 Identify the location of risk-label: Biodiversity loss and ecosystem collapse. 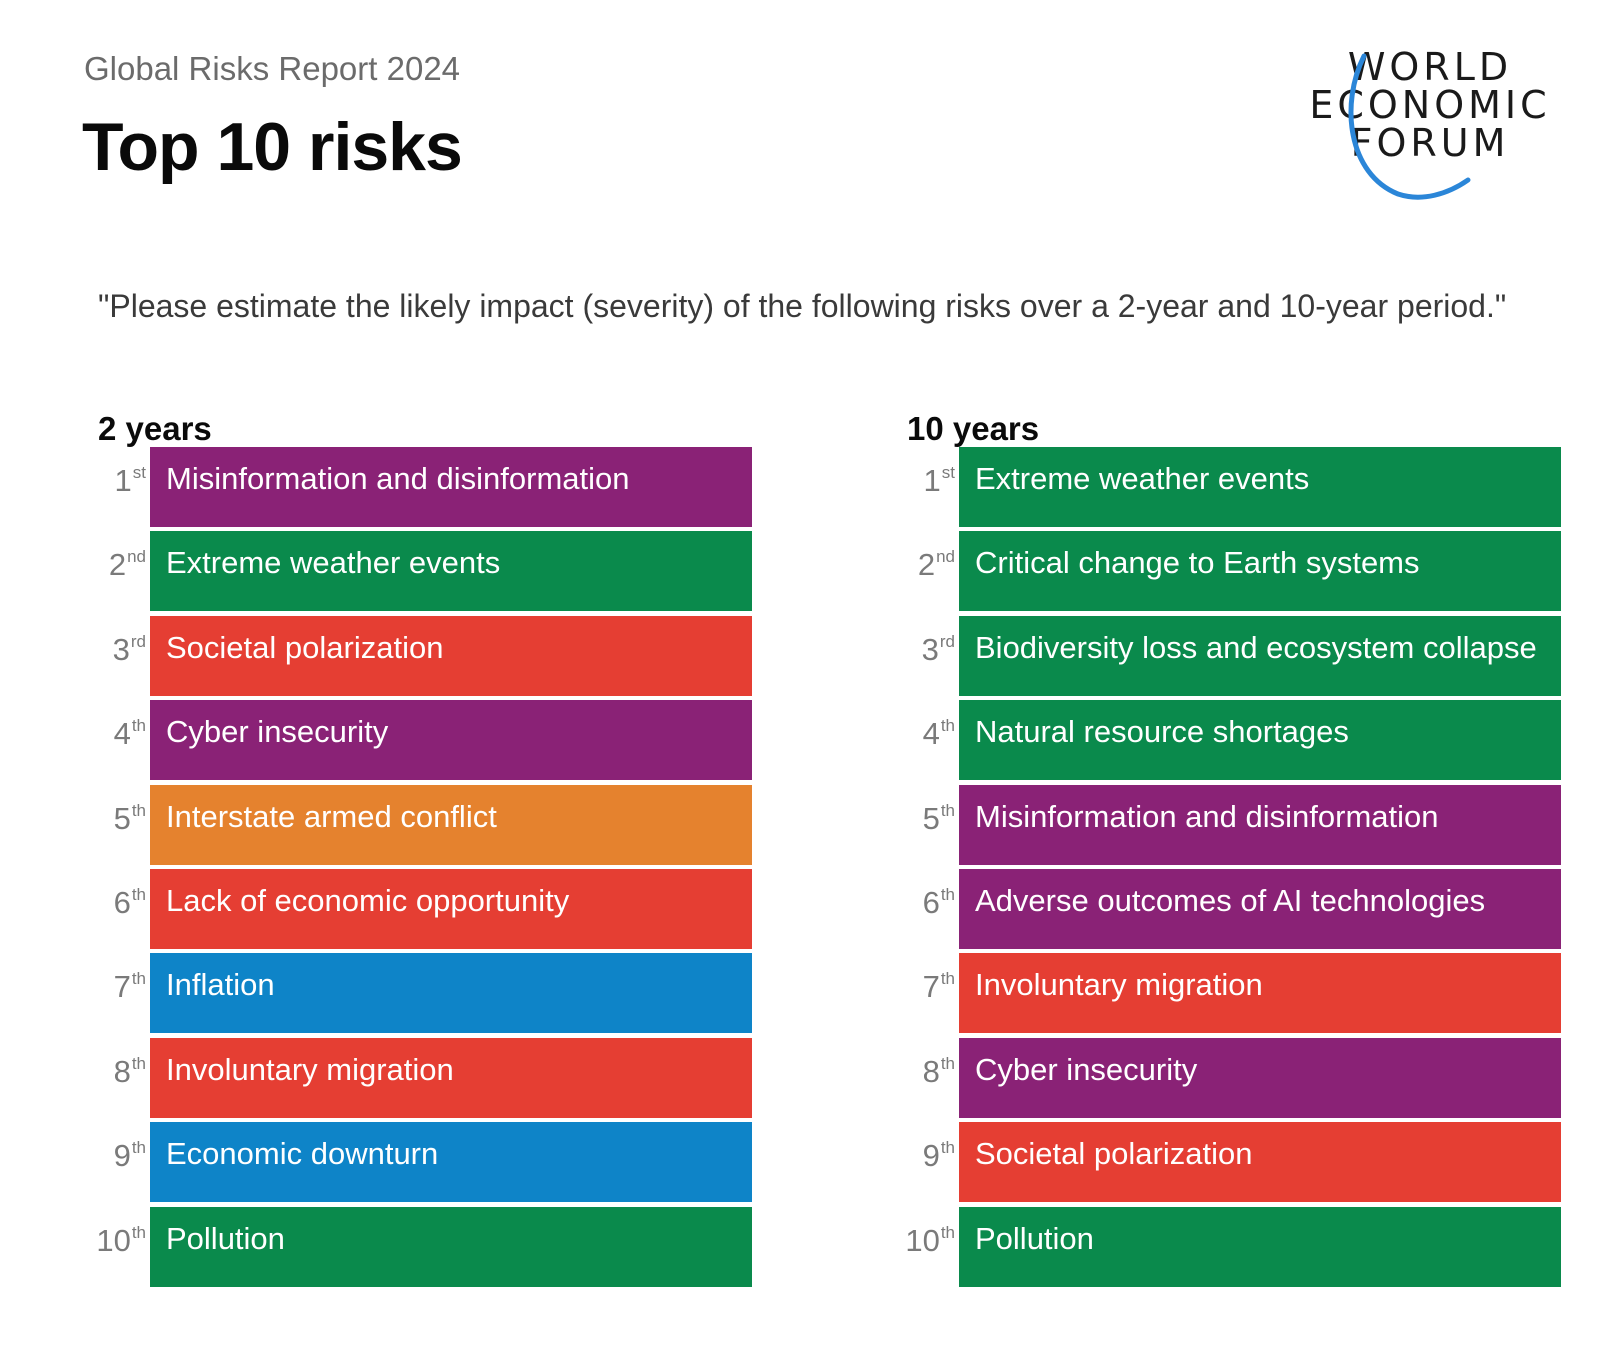
(1256, 647).